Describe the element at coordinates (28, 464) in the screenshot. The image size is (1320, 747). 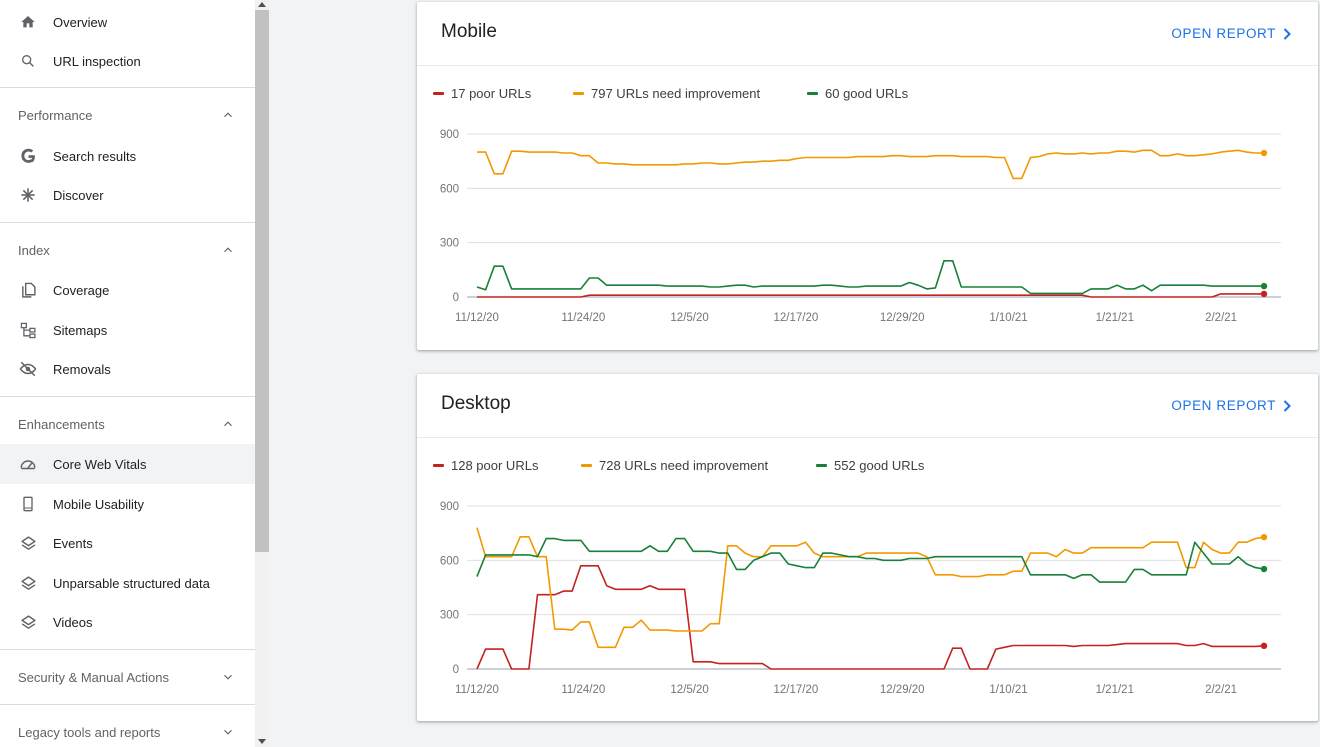
I see `gauge-icon` at that location.